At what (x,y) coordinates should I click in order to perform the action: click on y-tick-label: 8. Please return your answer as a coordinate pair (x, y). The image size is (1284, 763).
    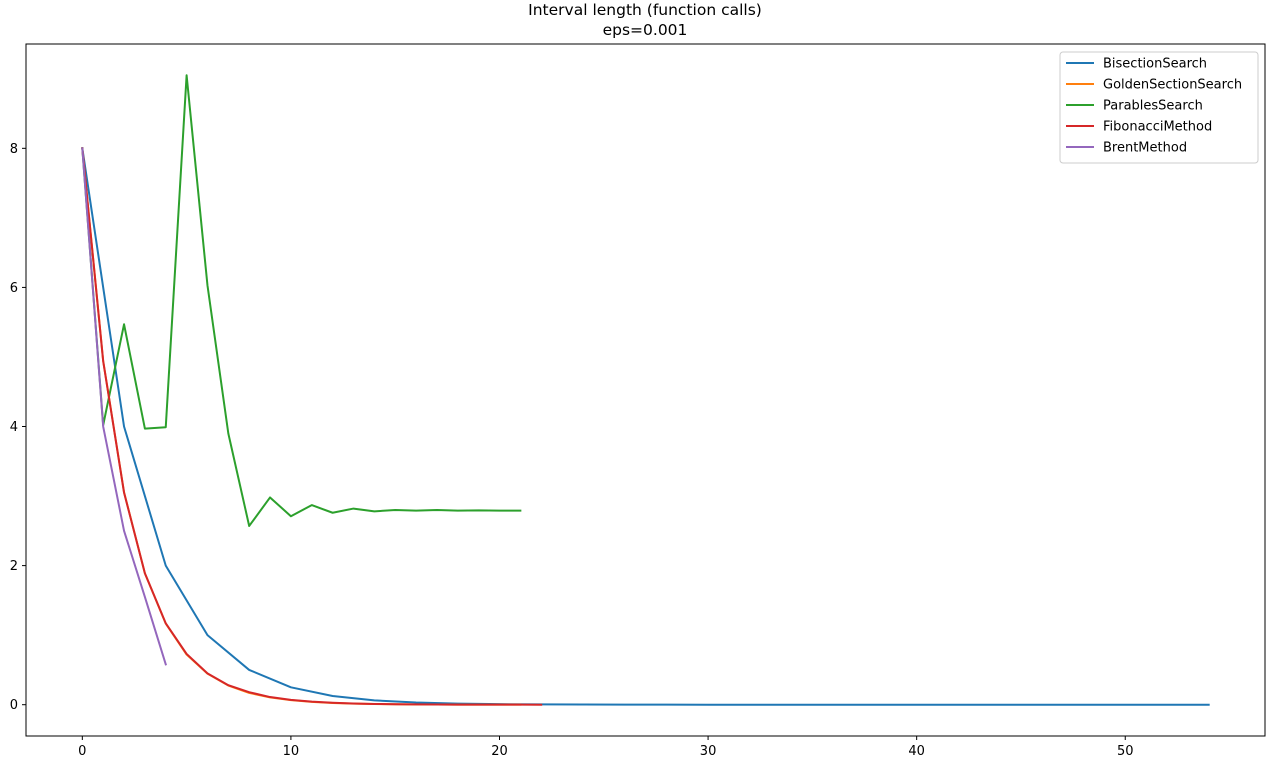
    Looking at the image, I should click on (14, 149).